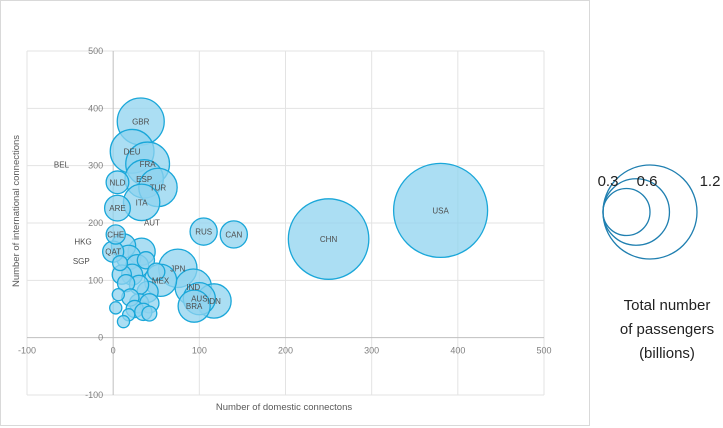 This screenshot has height=428, width=723. I want to click on y-tick-label: 500, so click(95, 51).